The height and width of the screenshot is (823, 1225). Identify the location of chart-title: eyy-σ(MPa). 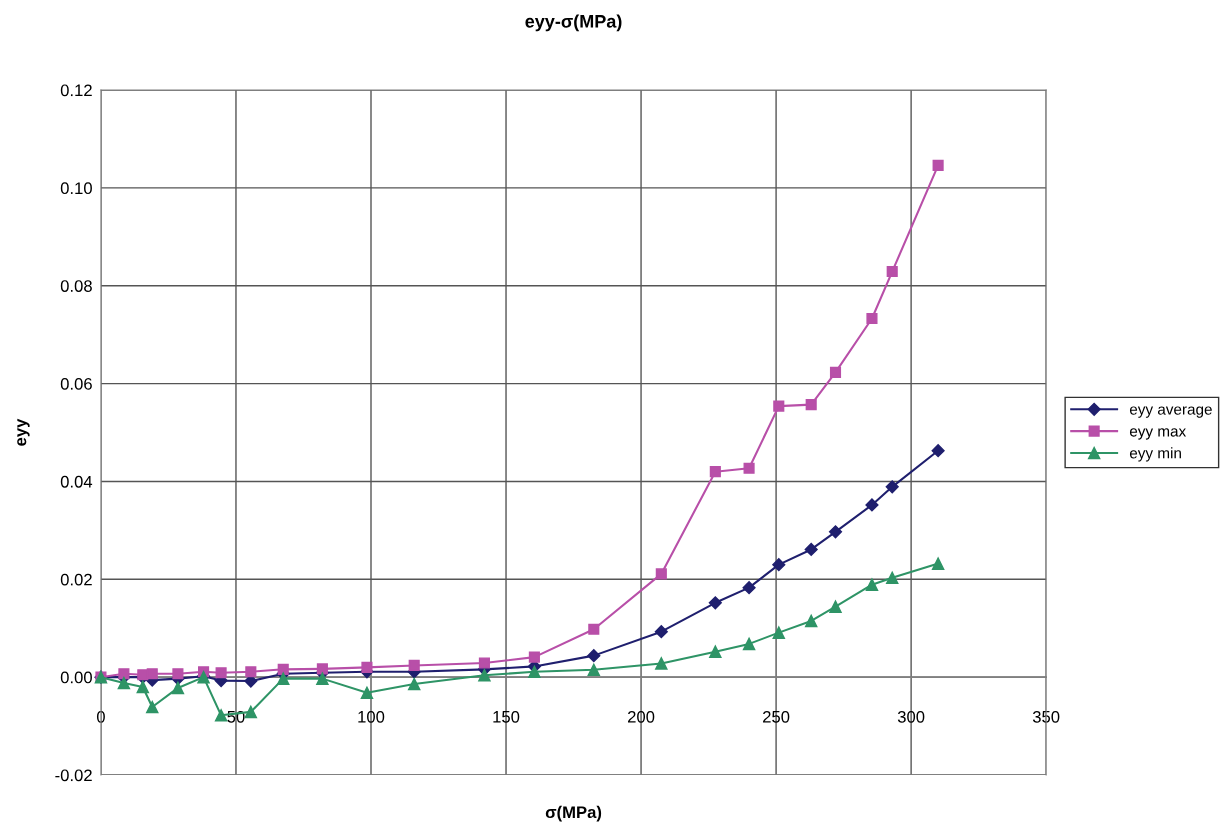
(573, 23).